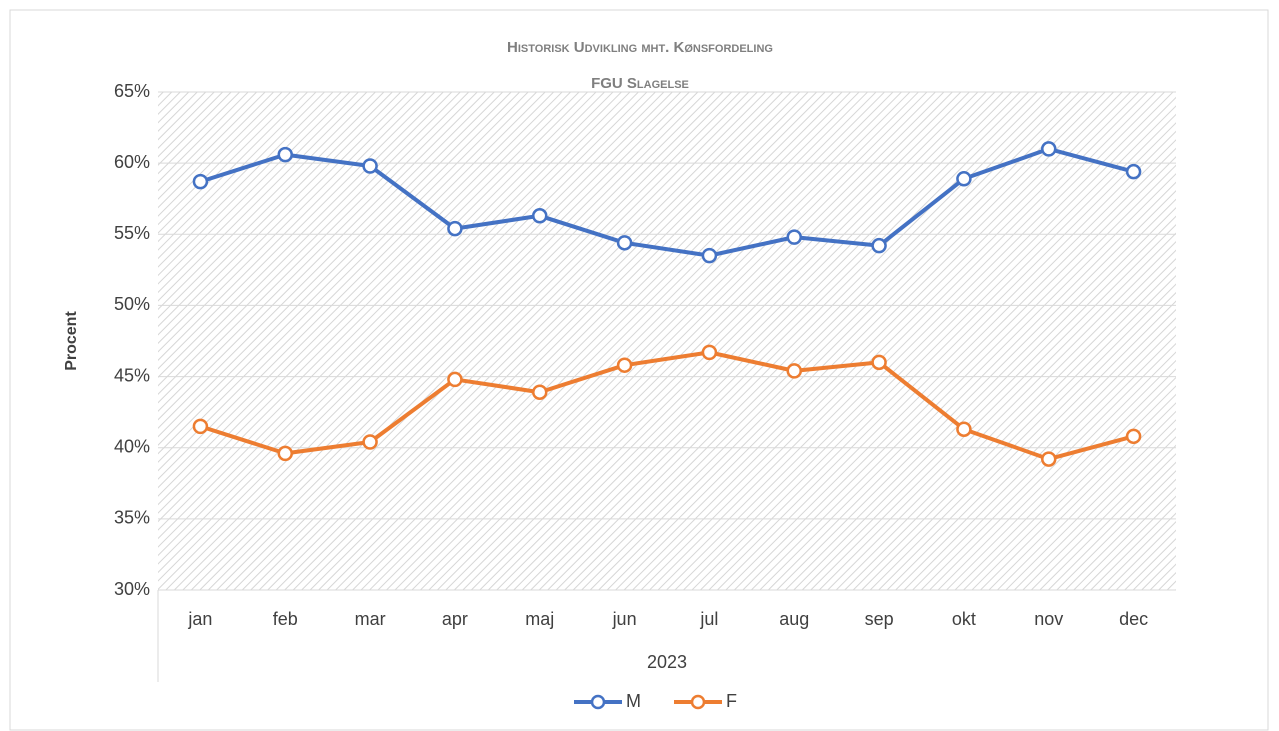 Image resolution: width=1279 pixels, height=731 pixels. I want to click on x-tick-label: sep, so click(879, 619).